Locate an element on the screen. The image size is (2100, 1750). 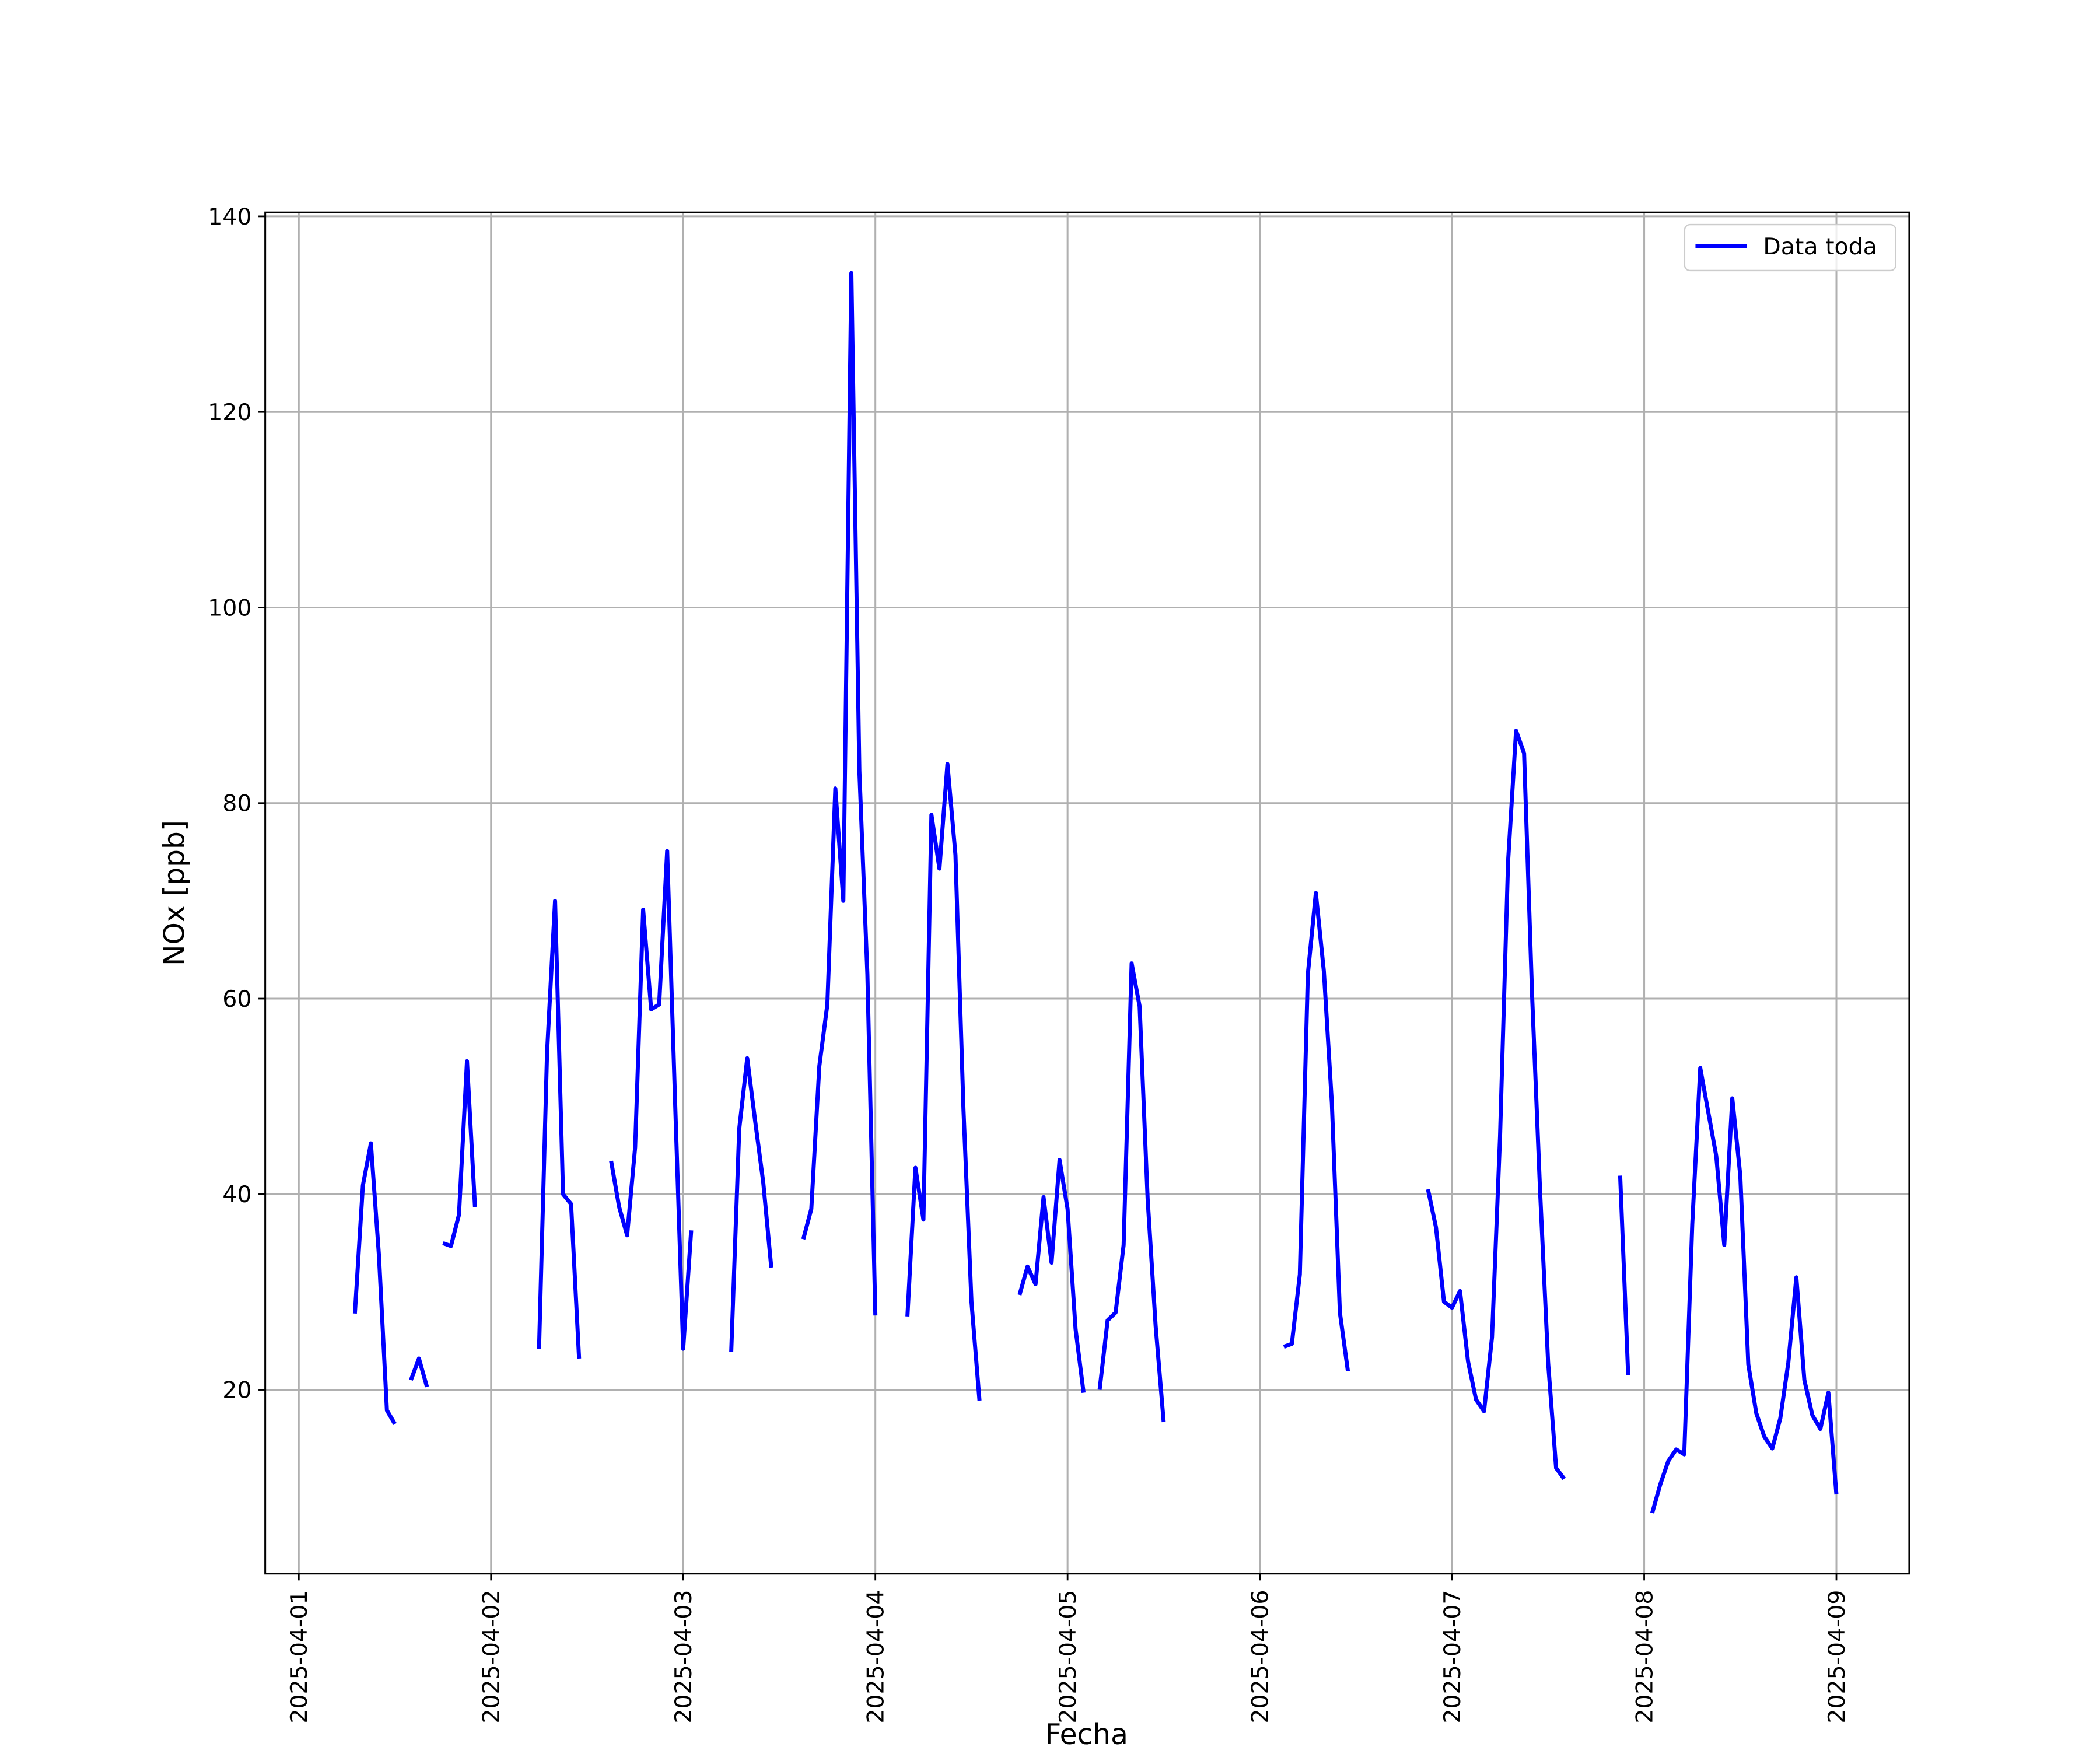
x-tick-label: 2025-04-04 is located at coordinates (876, 1657).